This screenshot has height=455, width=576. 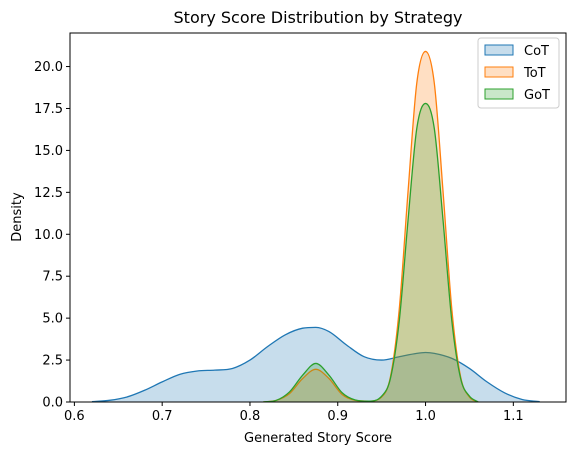 I want to click on y-axis-label: Density, so click(x=17, y=217).